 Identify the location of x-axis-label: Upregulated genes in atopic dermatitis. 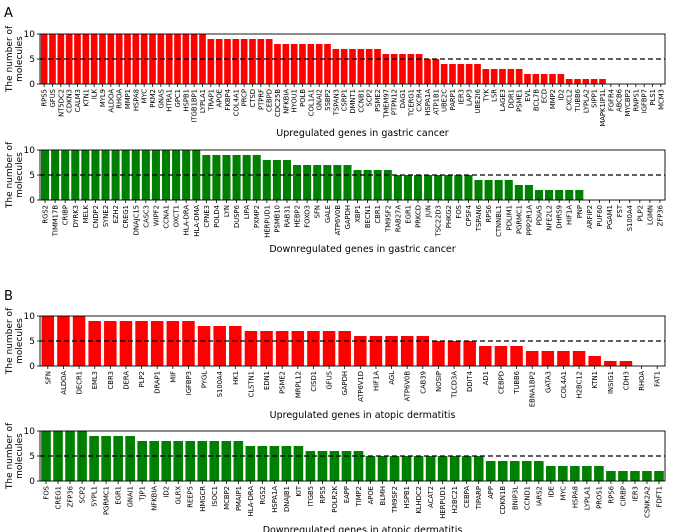
(363, 415).